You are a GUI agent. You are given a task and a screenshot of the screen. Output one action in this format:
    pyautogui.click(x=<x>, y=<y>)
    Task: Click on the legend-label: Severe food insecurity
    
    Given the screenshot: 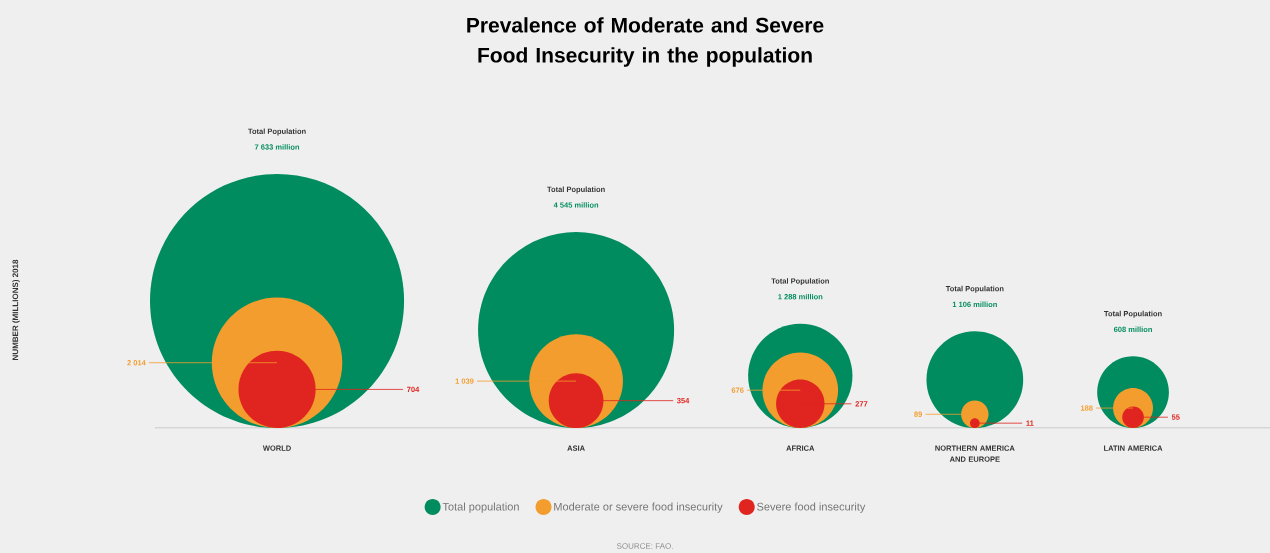 What is the action you would take?
    pyautogui.click(x=811, y=507)
    